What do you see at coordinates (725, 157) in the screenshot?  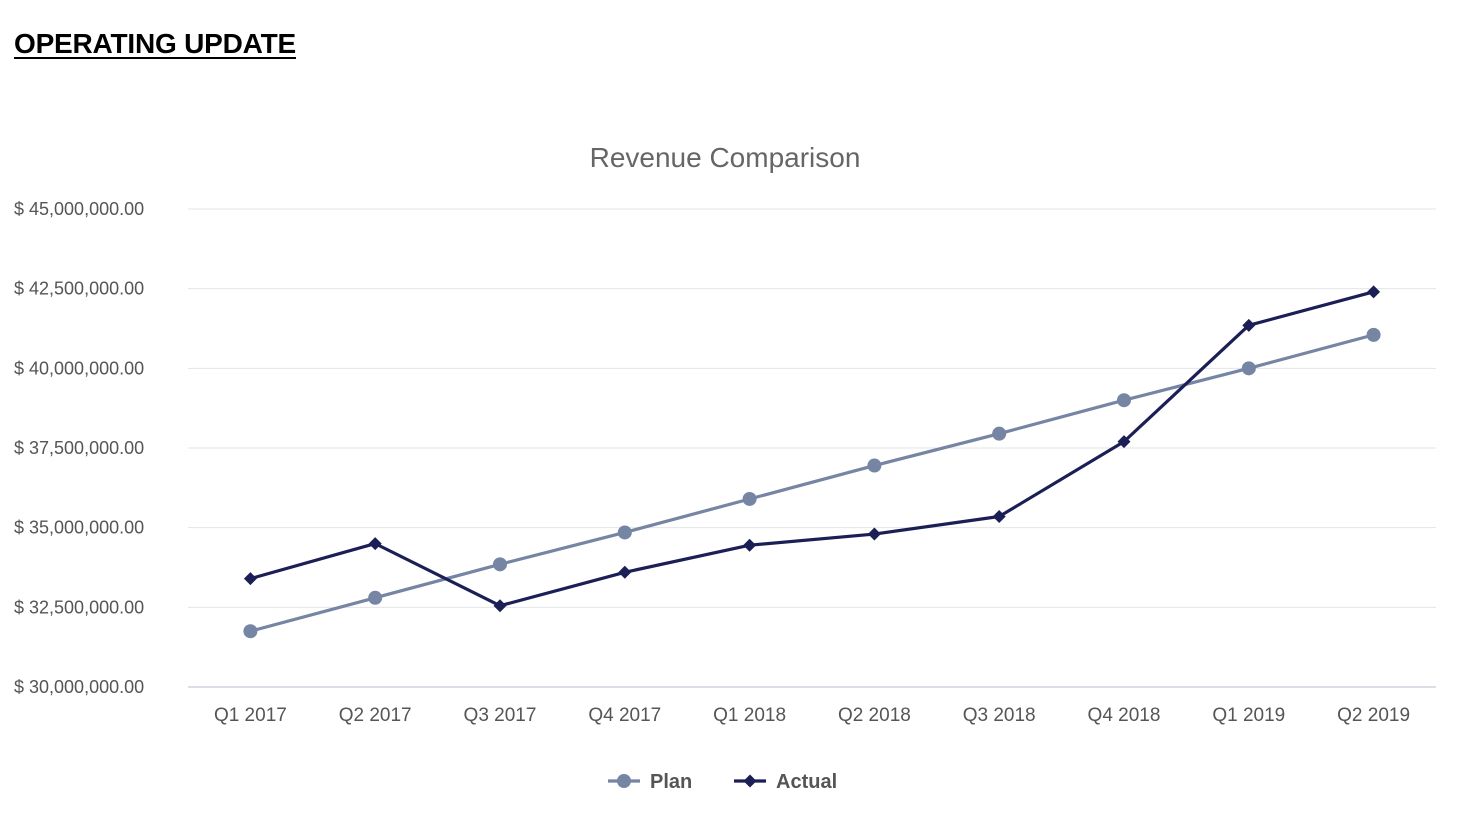 I see `chart-title: Revenue Comparison` at bounding box center [725, 157].